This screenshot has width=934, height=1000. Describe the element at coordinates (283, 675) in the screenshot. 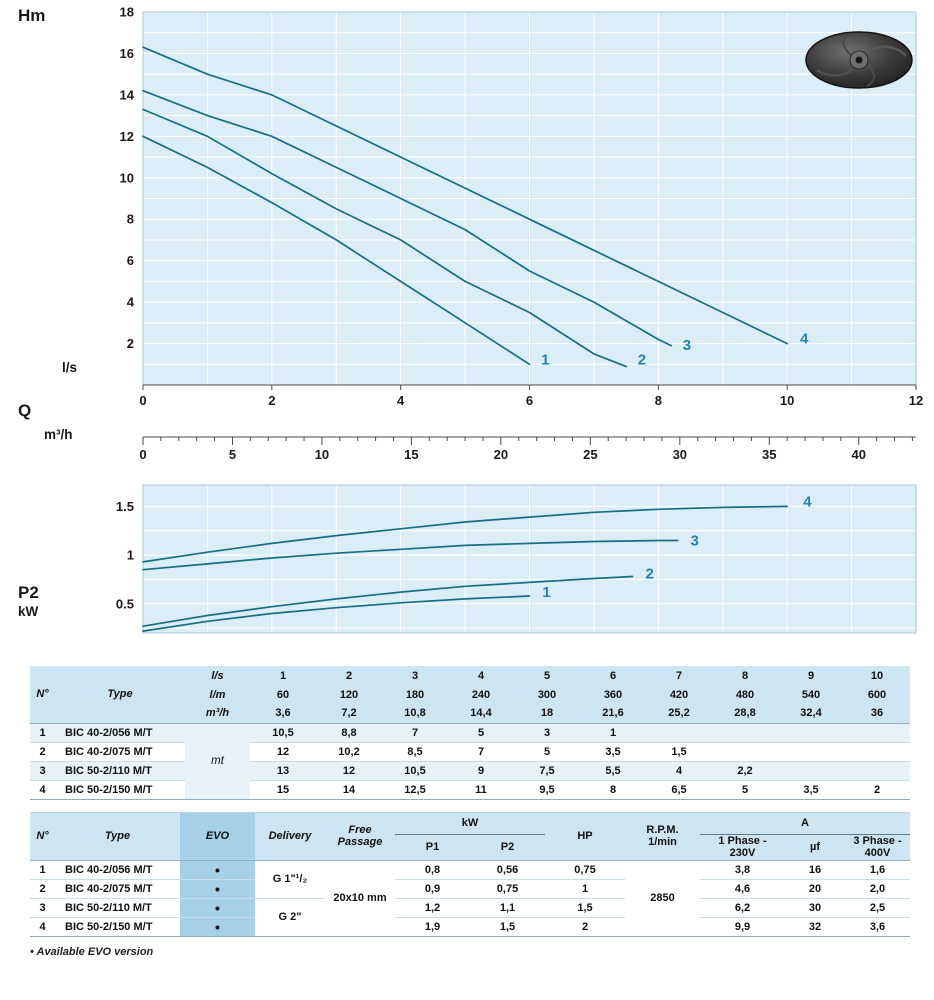

I see `flow-value-header: 1` at that location.